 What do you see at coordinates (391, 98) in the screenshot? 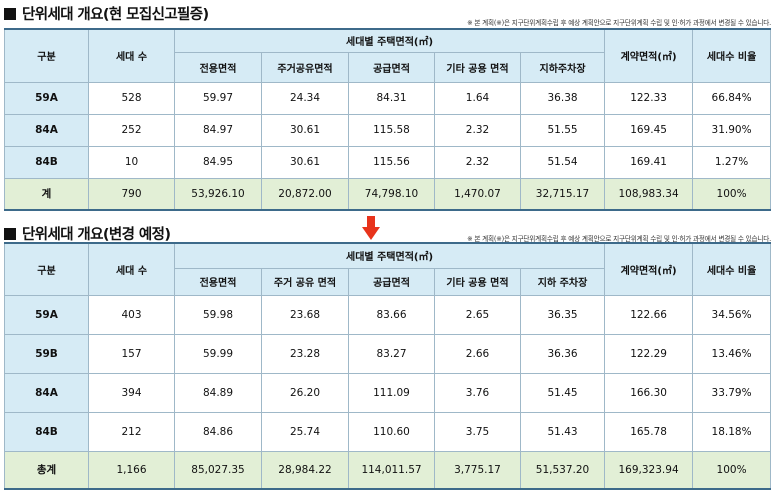
I see `cell-supply: 84.31` at bounding box center [391, 98].